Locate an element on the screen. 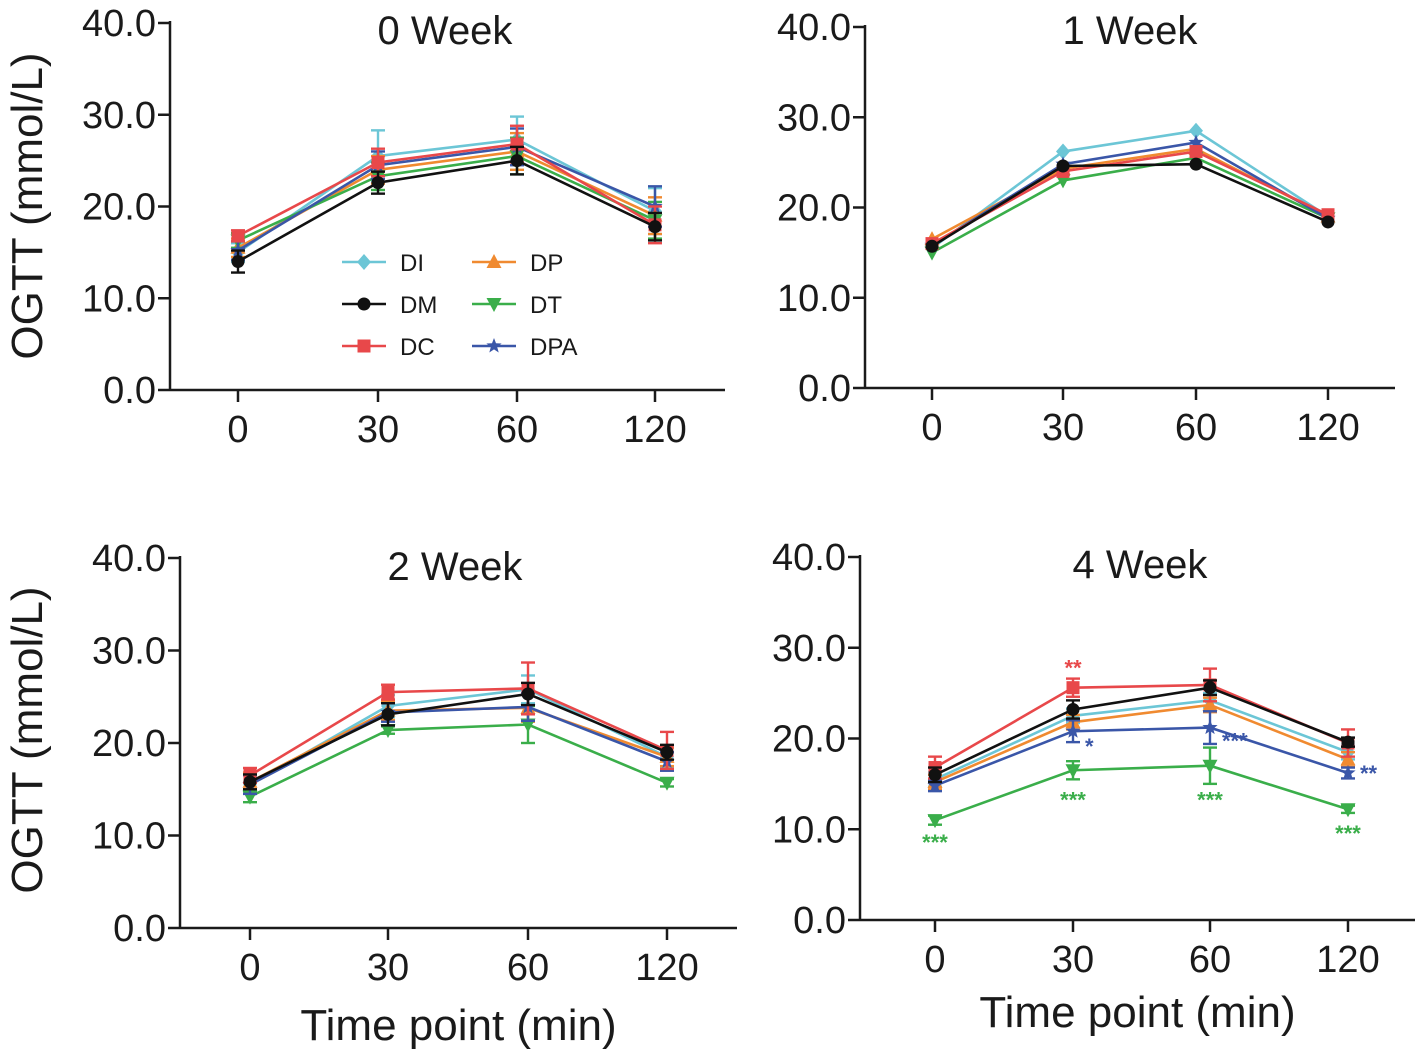  legend-item-DT: DT is located at coordinates (517, 305).